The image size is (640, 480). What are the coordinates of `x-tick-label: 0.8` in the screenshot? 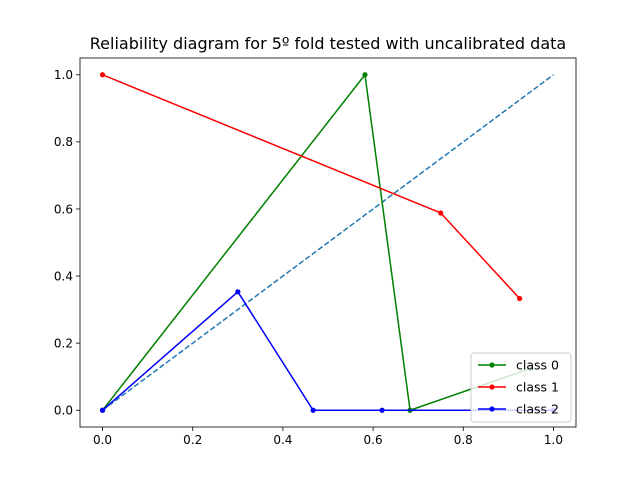 It's located at (463, 440).